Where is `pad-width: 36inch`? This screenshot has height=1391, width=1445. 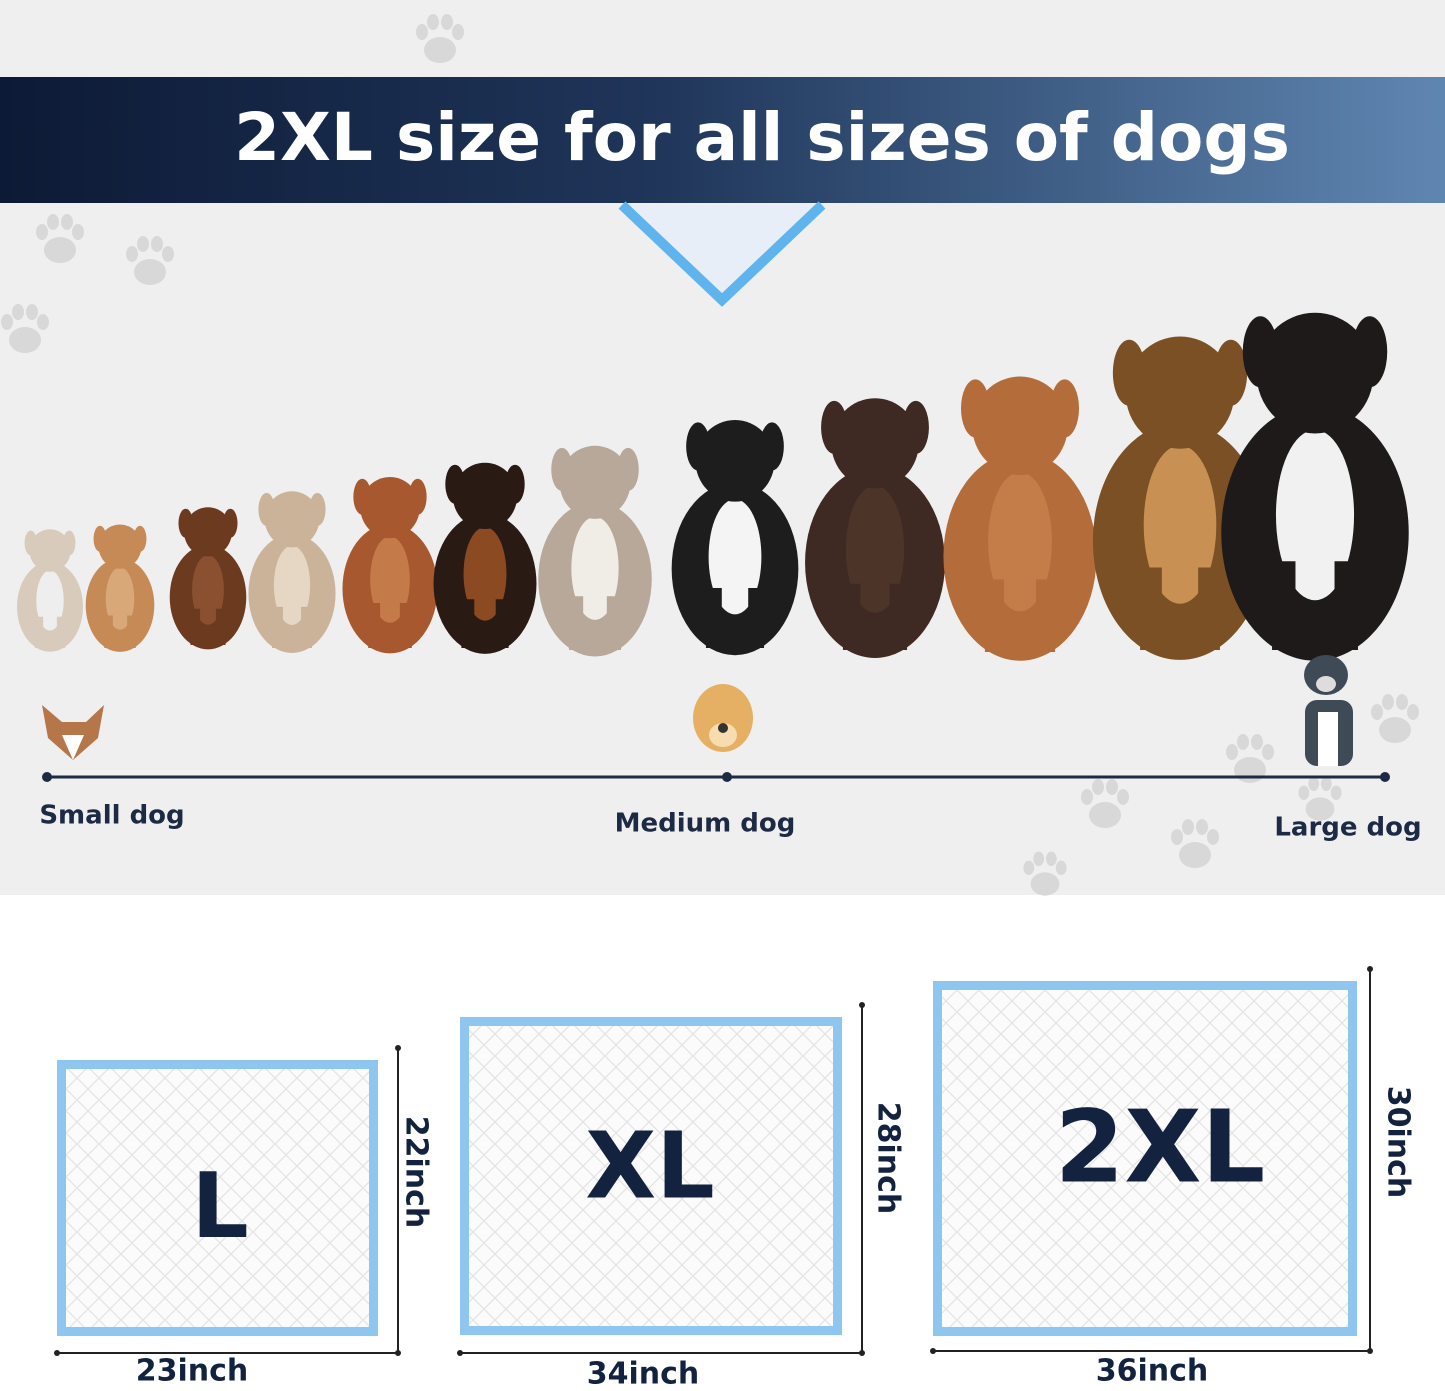 pad-width: 36inch is located at coordinates (1152, 1371).